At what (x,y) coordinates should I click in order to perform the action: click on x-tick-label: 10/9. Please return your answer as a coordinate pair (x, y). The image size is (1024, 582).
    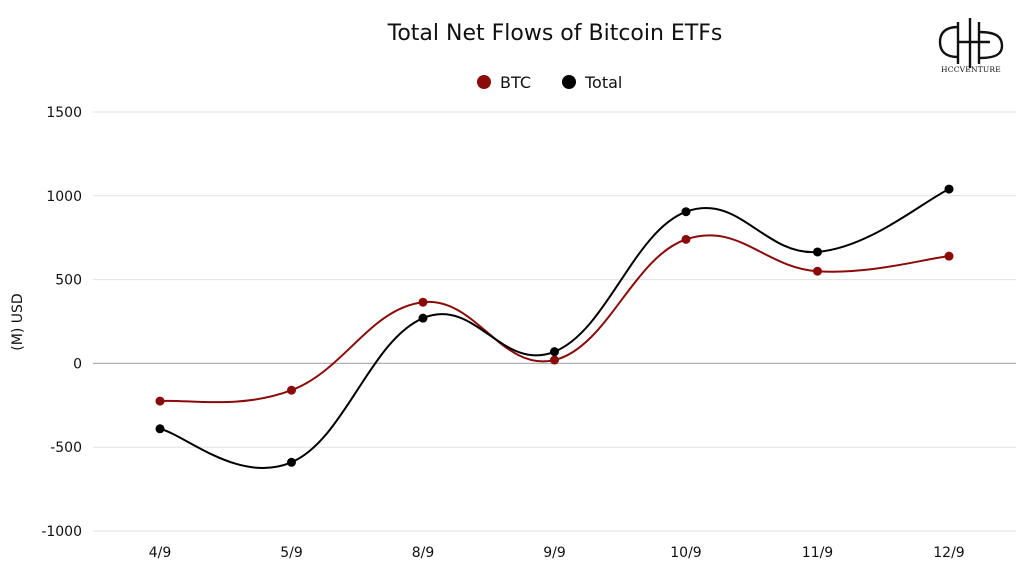
    Looking at the image, I should click on (685, 553).